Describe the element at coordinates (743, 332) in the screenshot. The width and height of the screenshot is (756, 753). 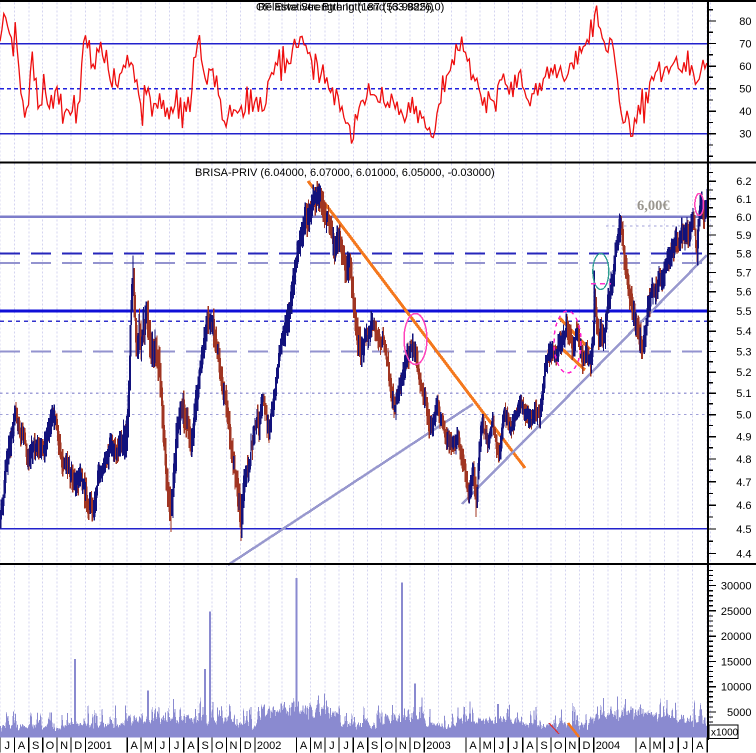
I see `svg-text: 5.4` at that location.